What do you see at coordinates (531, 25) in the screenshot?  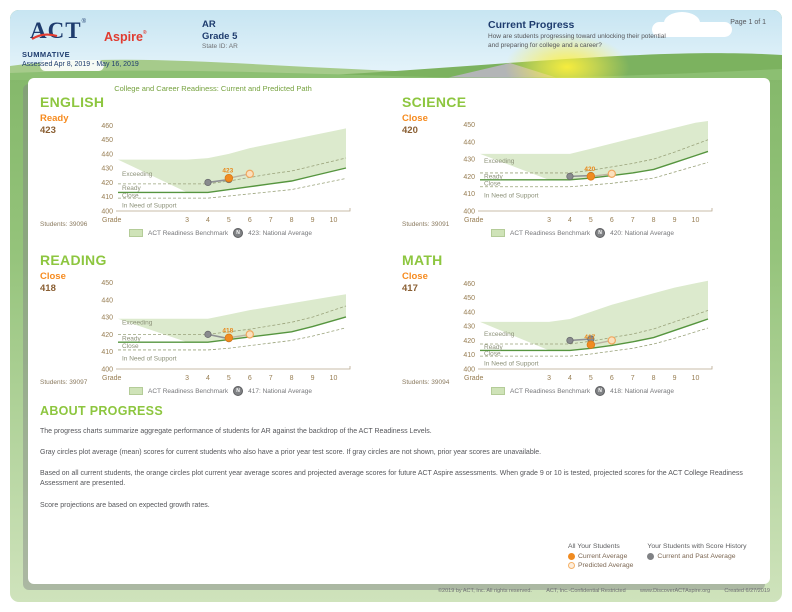 I see `report-section-title: Current Progress` at bounding box center [531, 25].